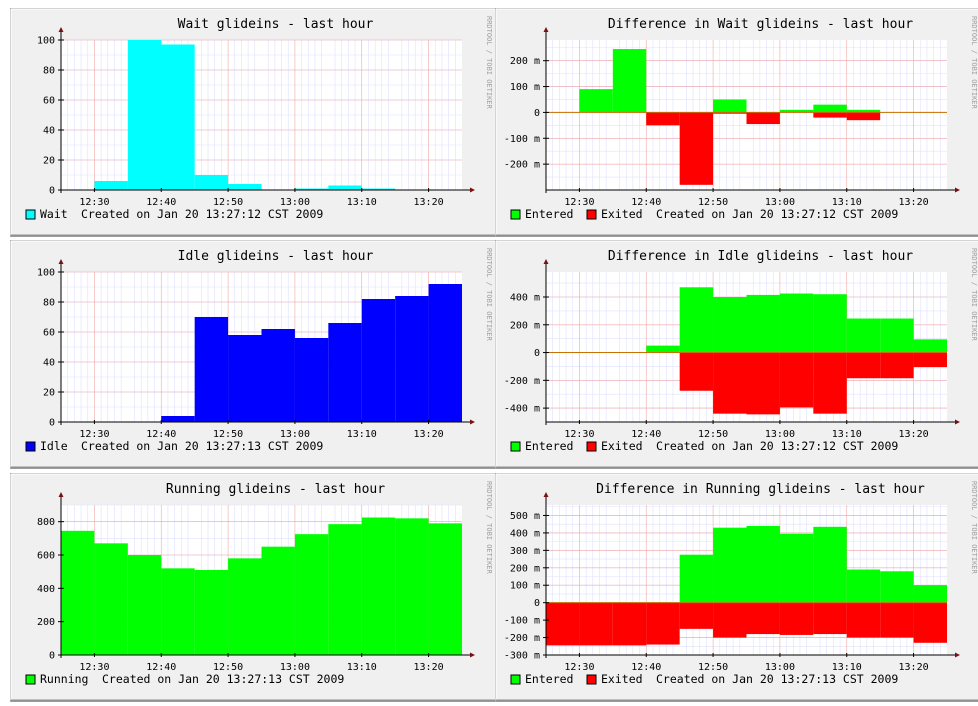 The image size is (978, 706). Describe the element at coordinates (522, 165) in the screenshot. I see `y-tick-label: -200 m` at that location.